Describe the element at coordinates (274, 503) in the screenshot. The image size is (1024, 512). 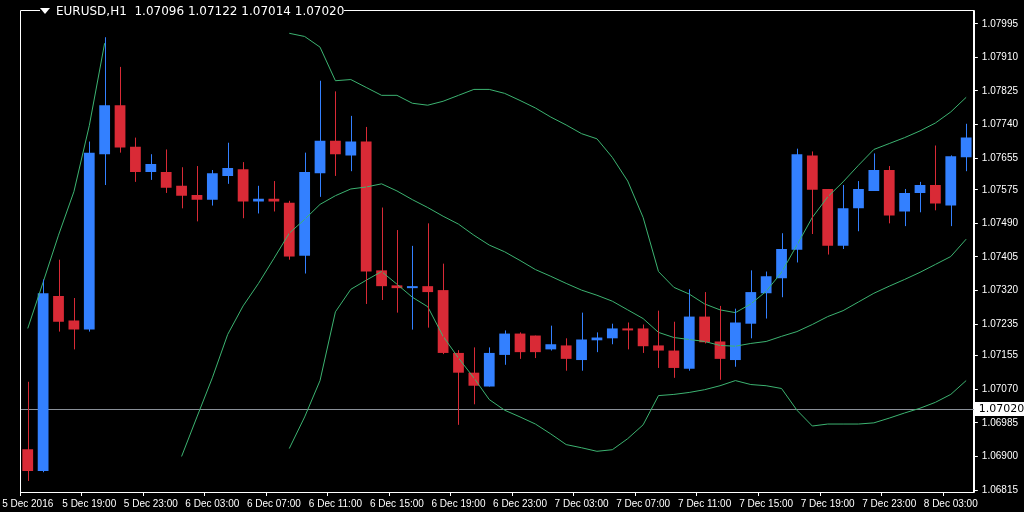
I see `x-tick-label: 6 Dec 07:00` at that location.